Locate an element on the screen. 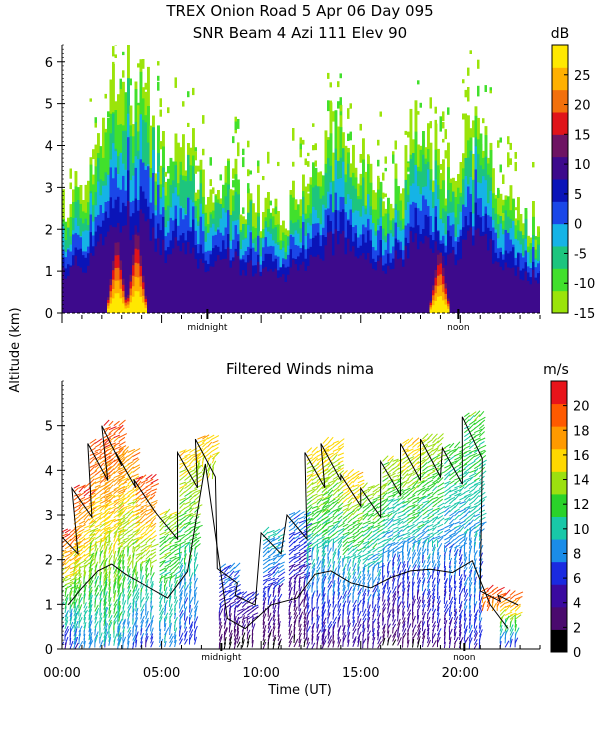 This screenshot has height=750, width=600. snr-colorbar-swatch is located at coordinates (560, 79).